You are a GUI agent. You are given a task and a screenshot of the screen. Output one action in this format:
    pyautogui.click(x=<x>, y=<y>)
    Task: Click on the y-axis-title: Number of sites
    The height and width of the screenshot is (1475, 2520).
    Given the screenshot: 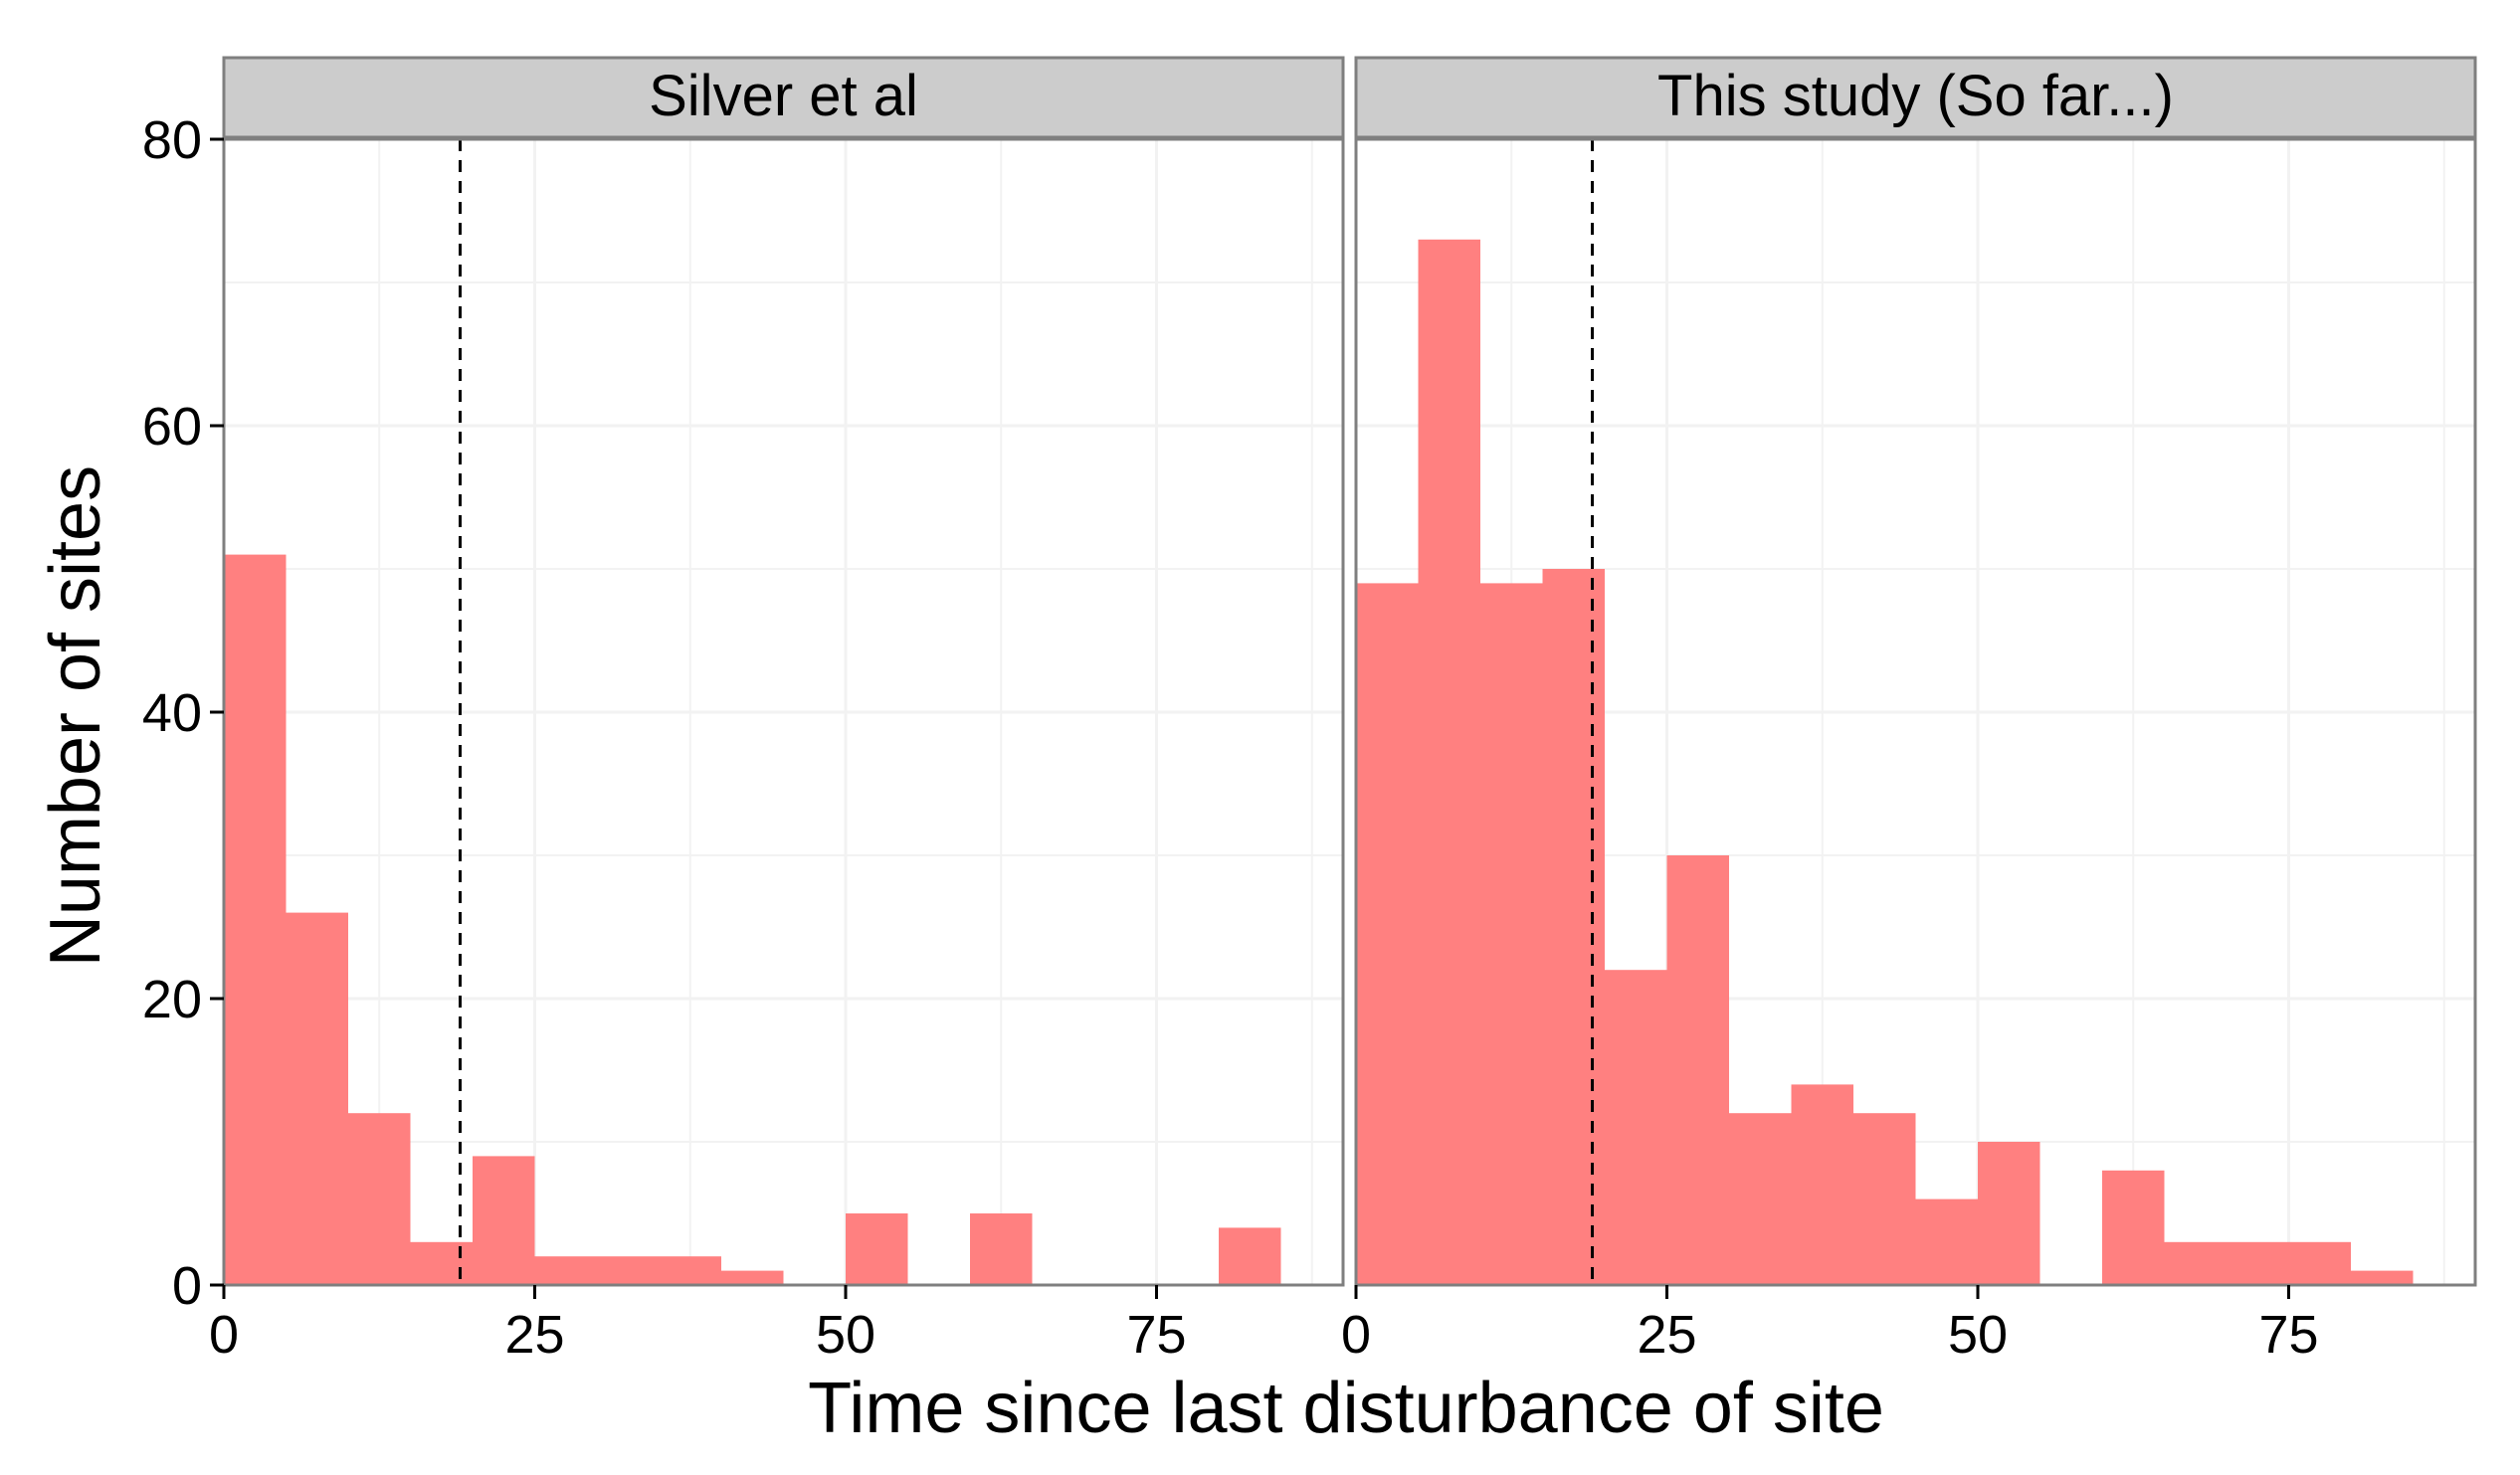 What is the action you would take?
    pyautogui.click(x=75, y=716)
    